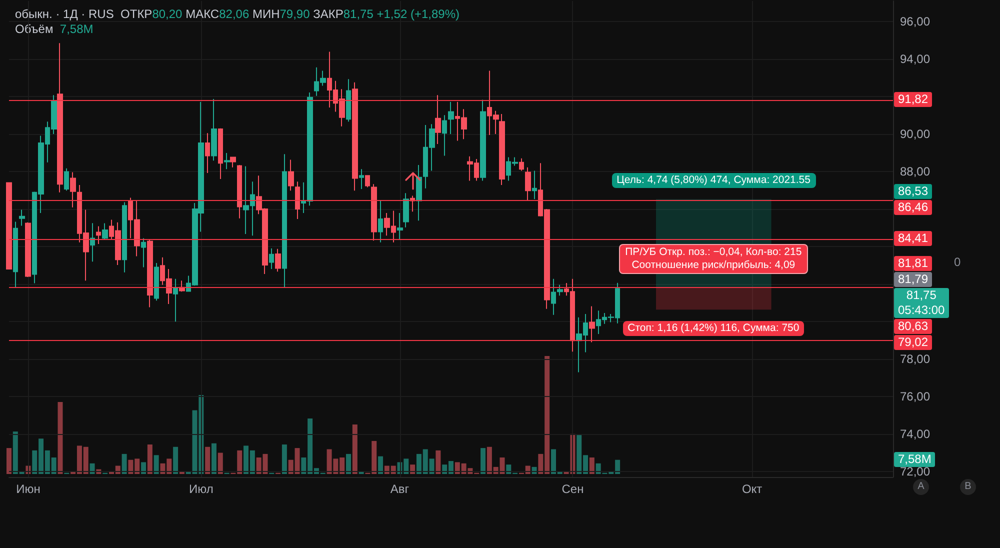  I want to click on y-tick-label: 76,00, so click(915, 396).